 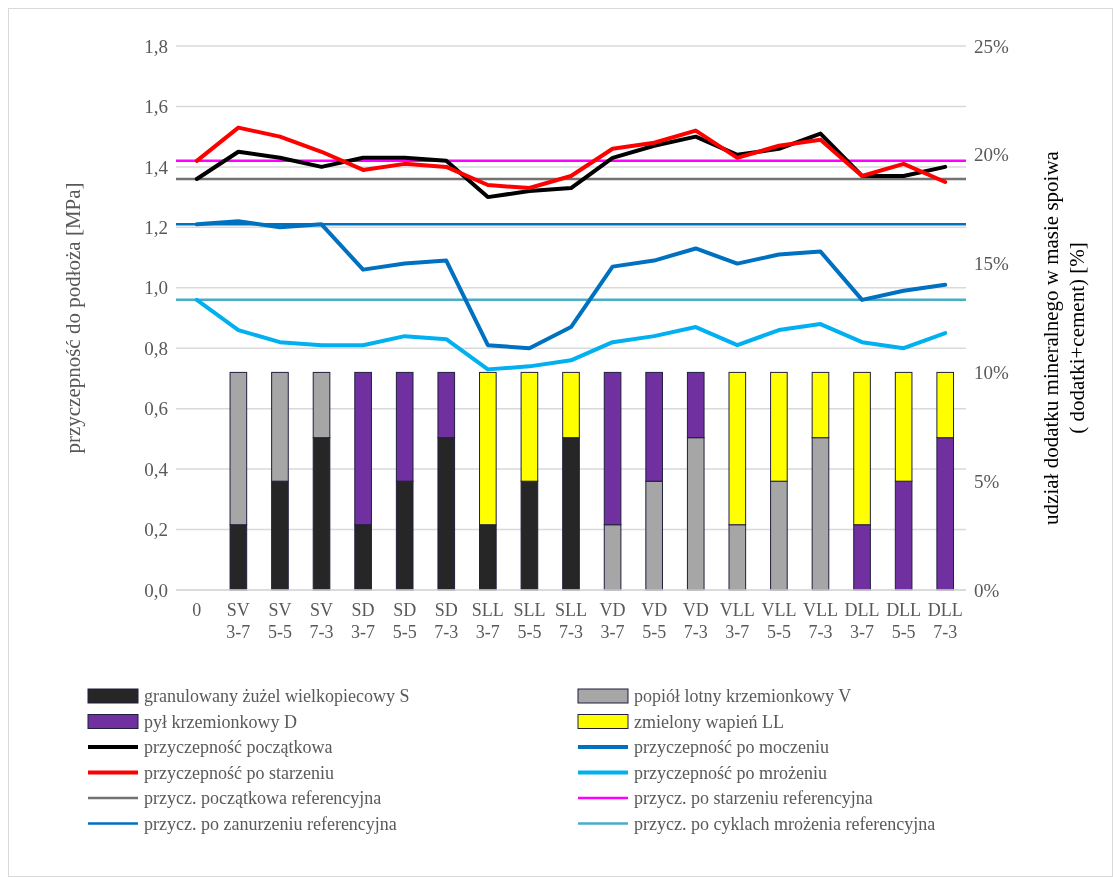 What do you see at coordinates (991, 155) in the screenshot?
I see `y2-tick-label: 20%` at bounding box center [991, 155].